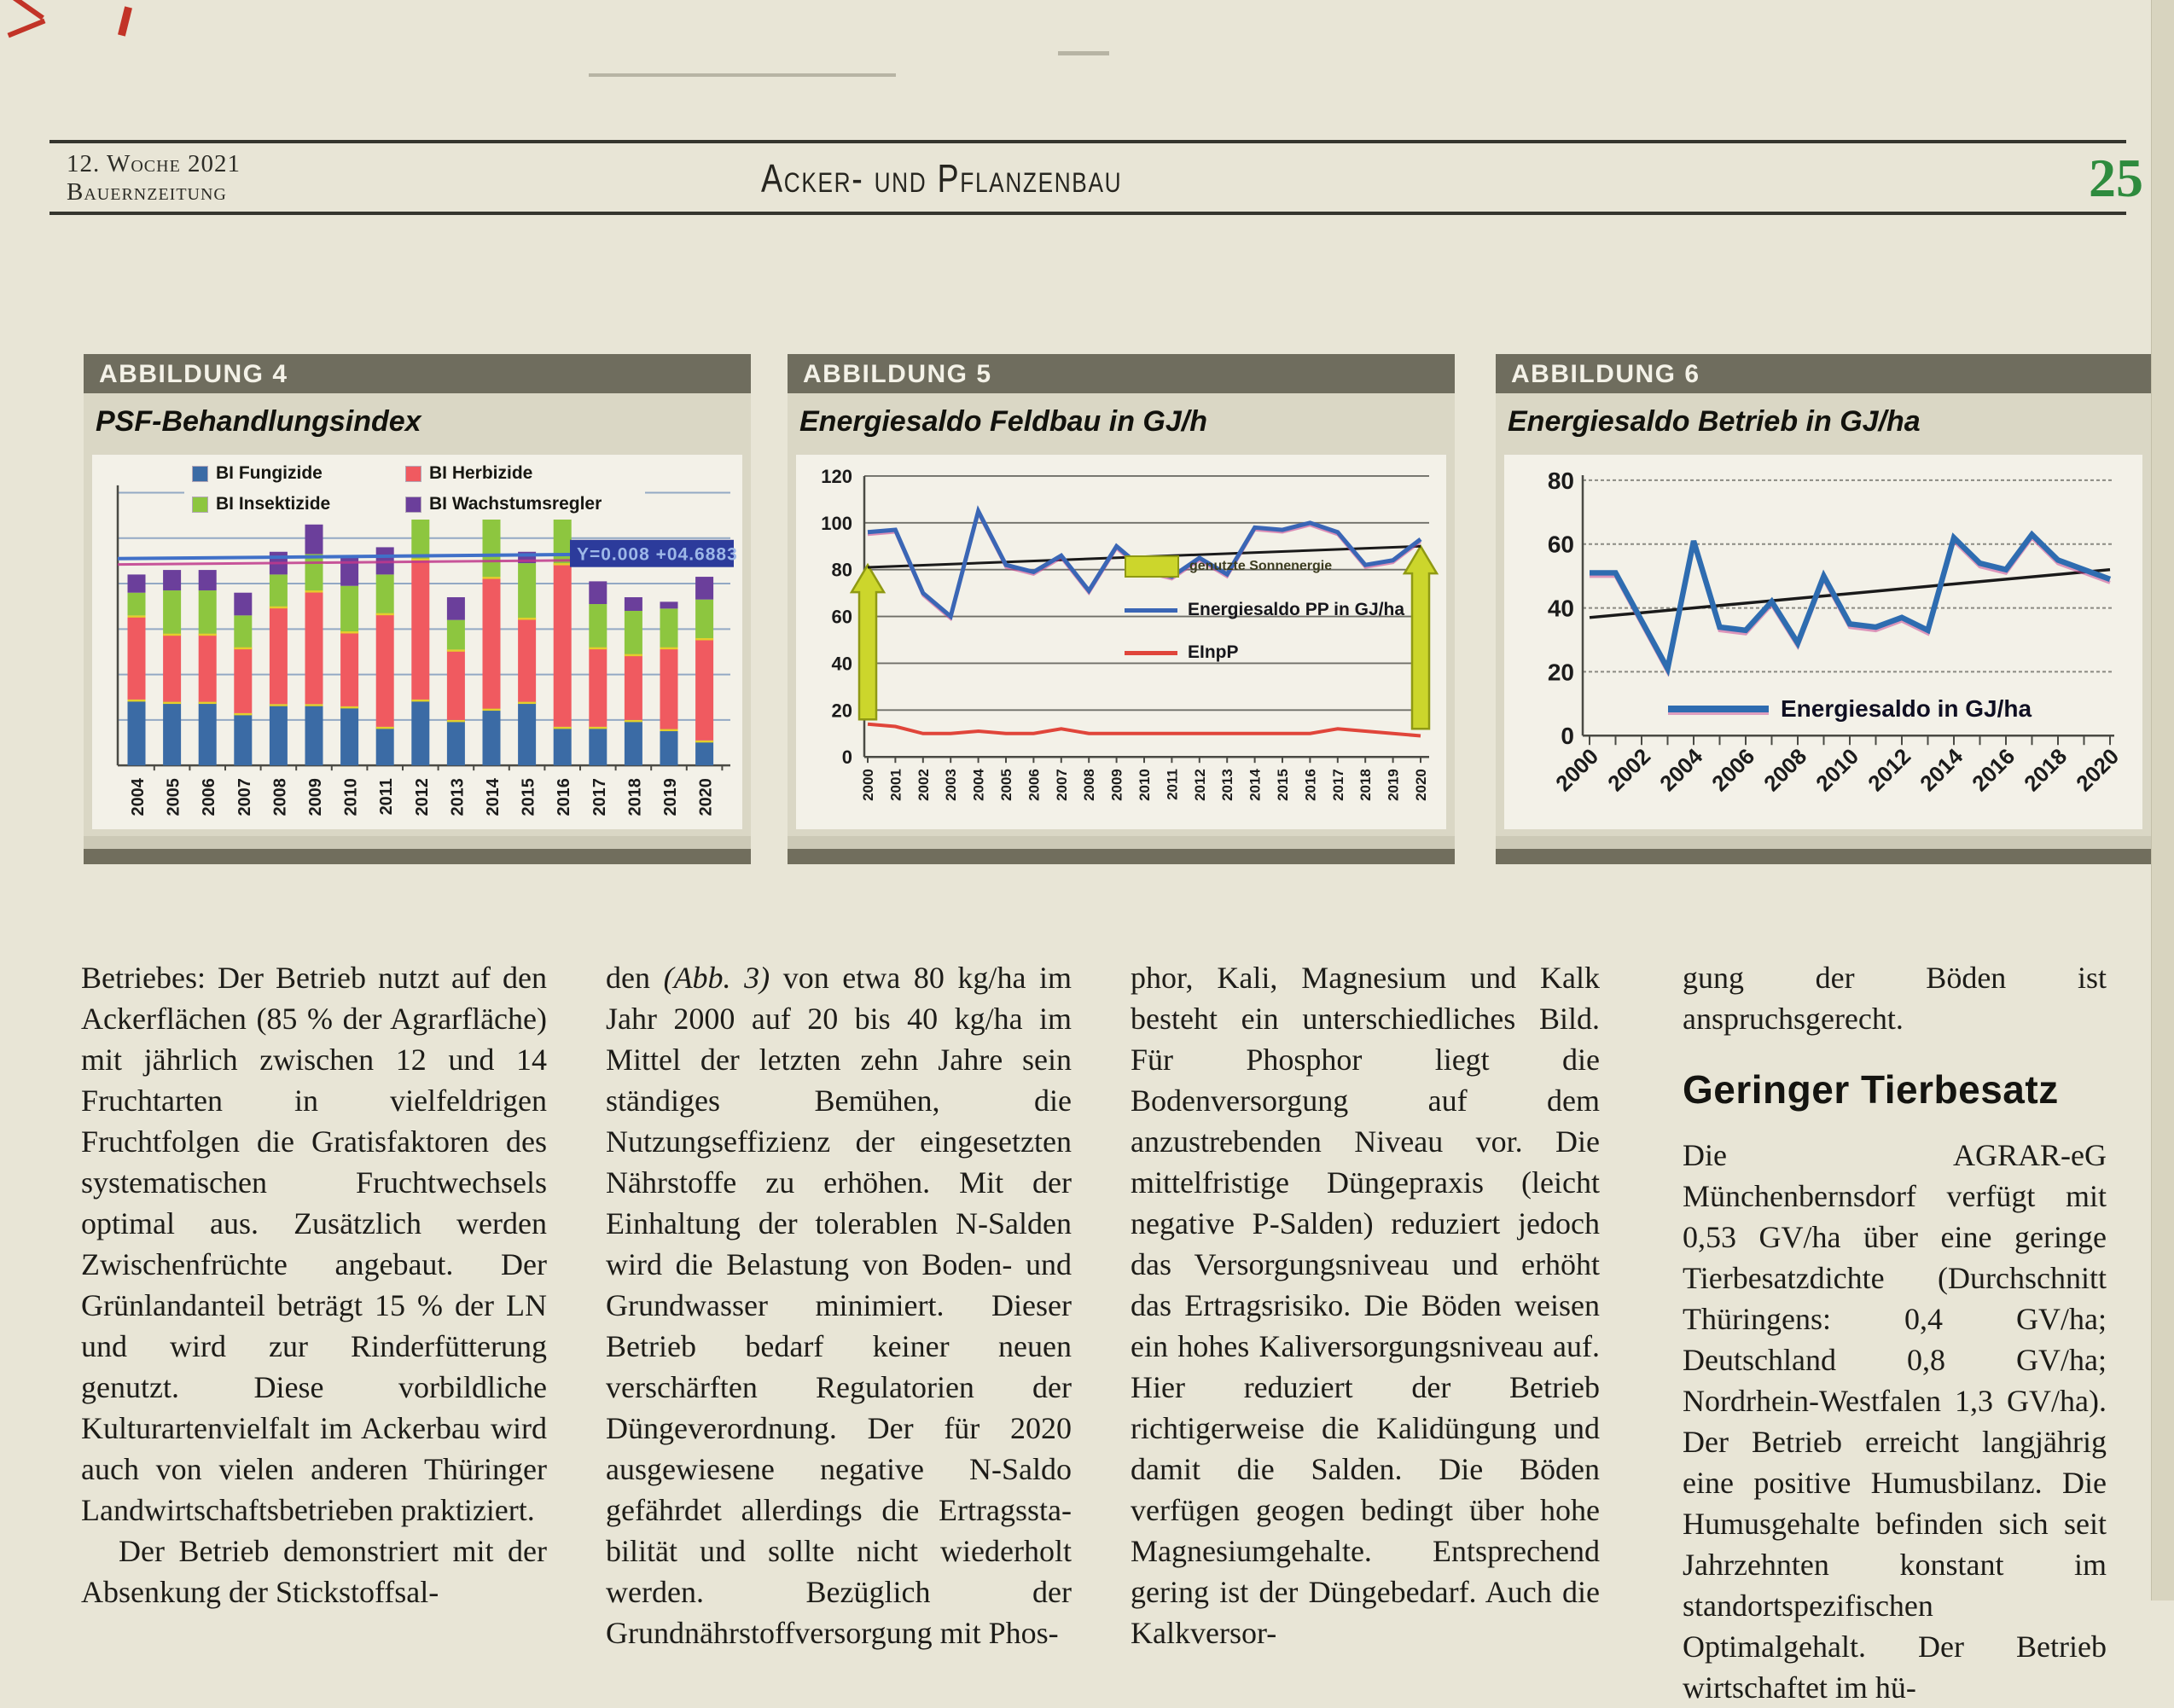  Describe the element at coordinates (1003, 422) in the screenshot. I see `figure-title: Energiesaldo Feldbau in GJ/h` at that location.